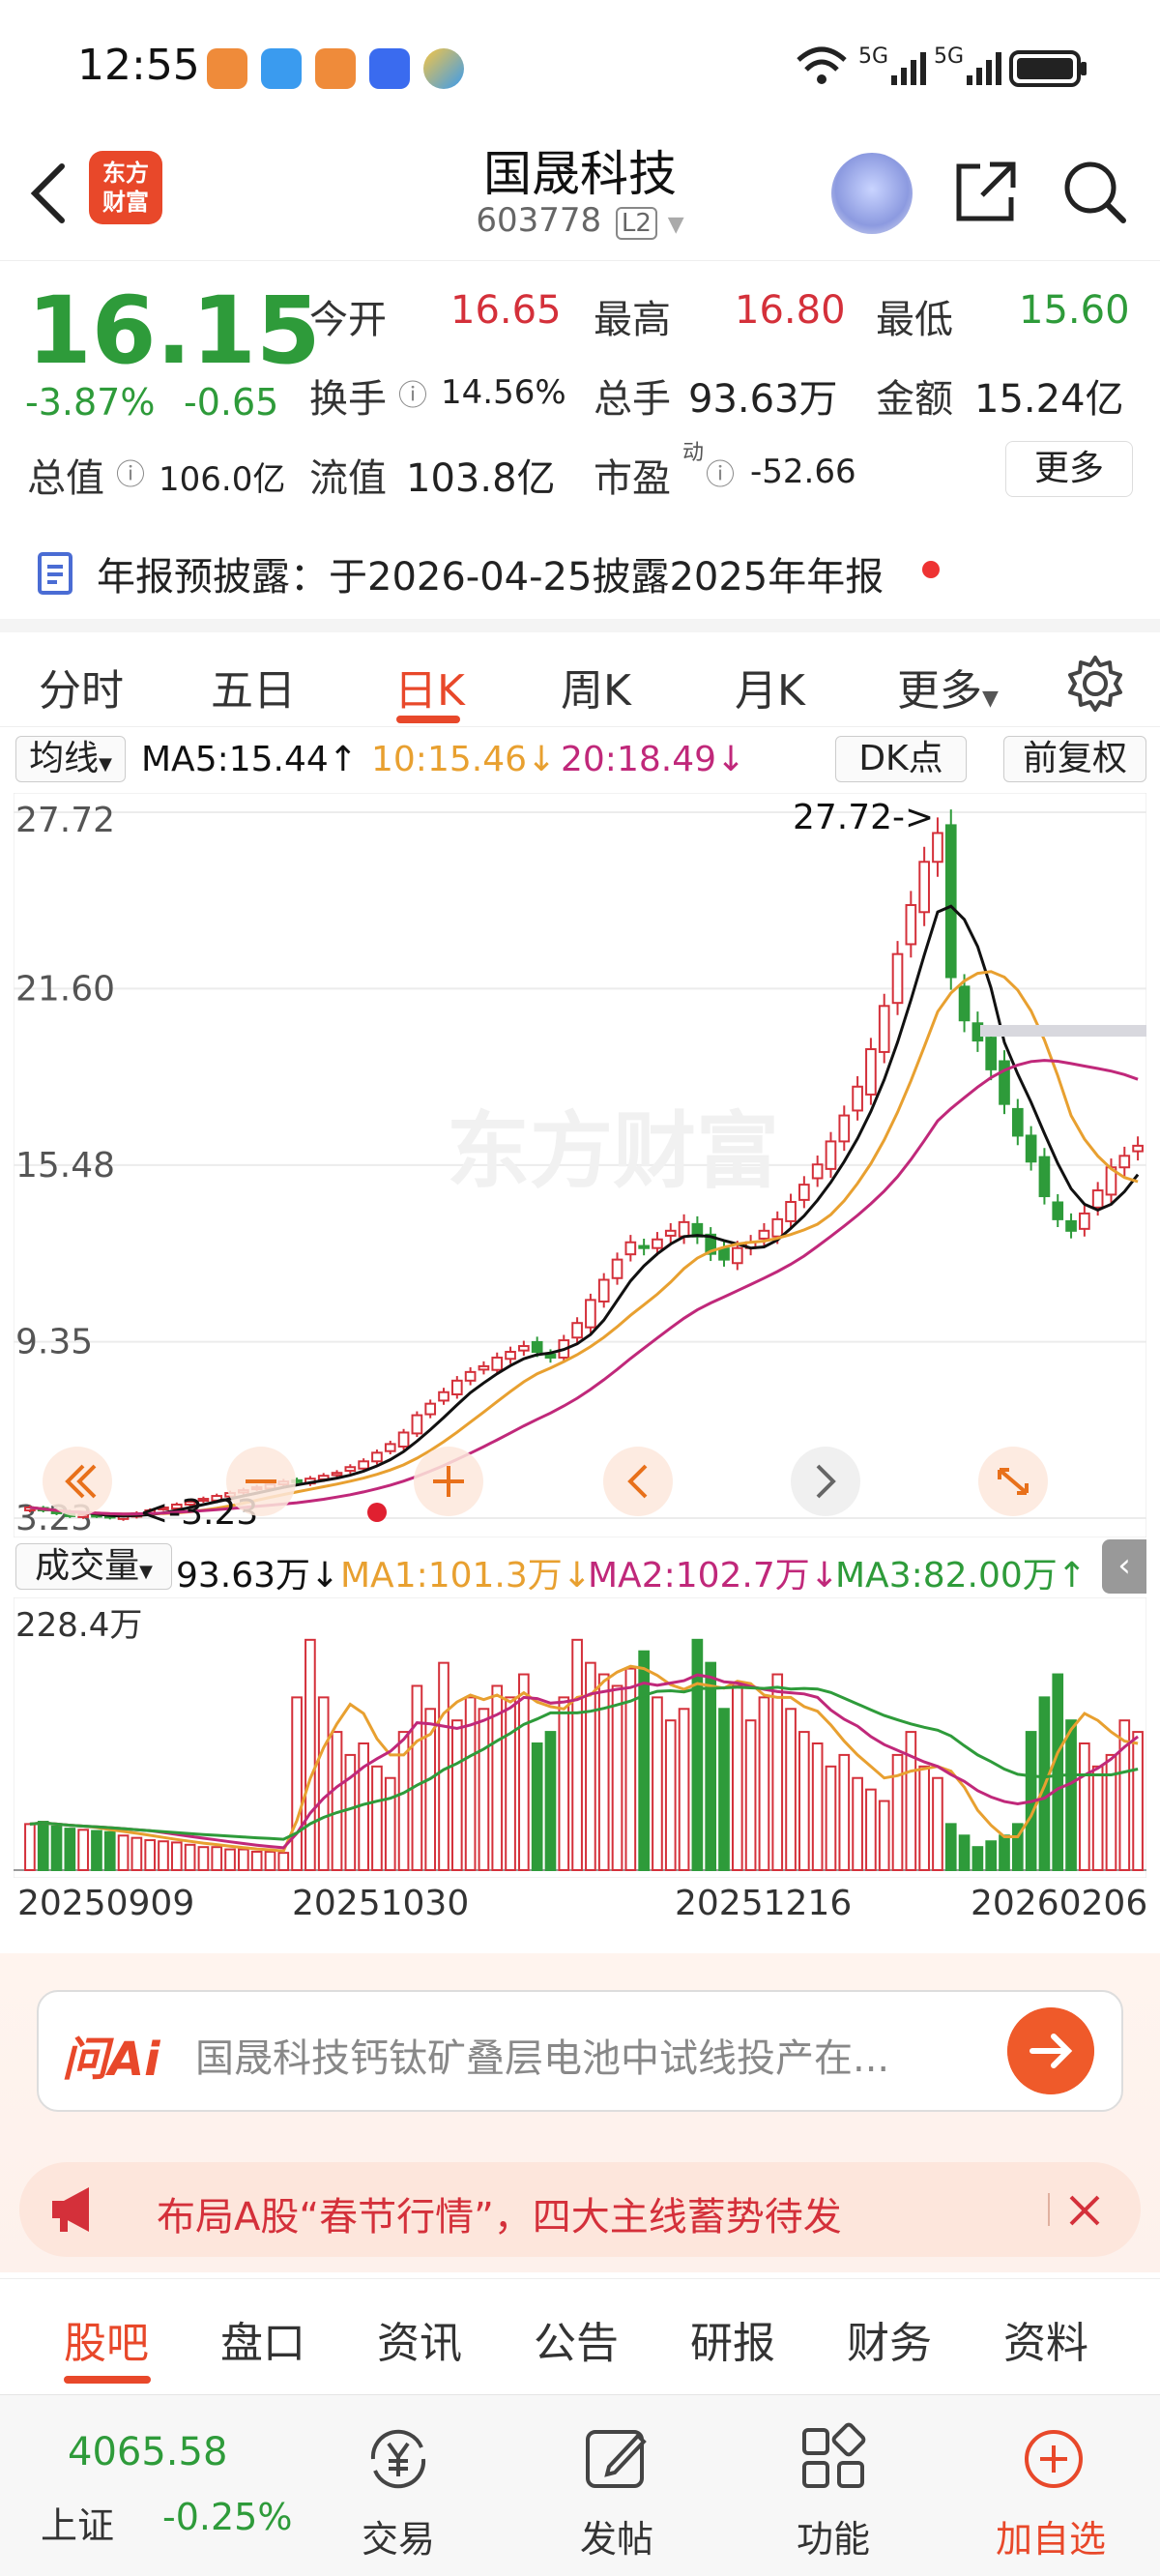 Image resolution: width=1160 pixels, height=2576 pixels. What do you see at coordinates (901, 759) in the screenshot?
I see `dk-point-button: DK点` at bounding box center [901, 759].